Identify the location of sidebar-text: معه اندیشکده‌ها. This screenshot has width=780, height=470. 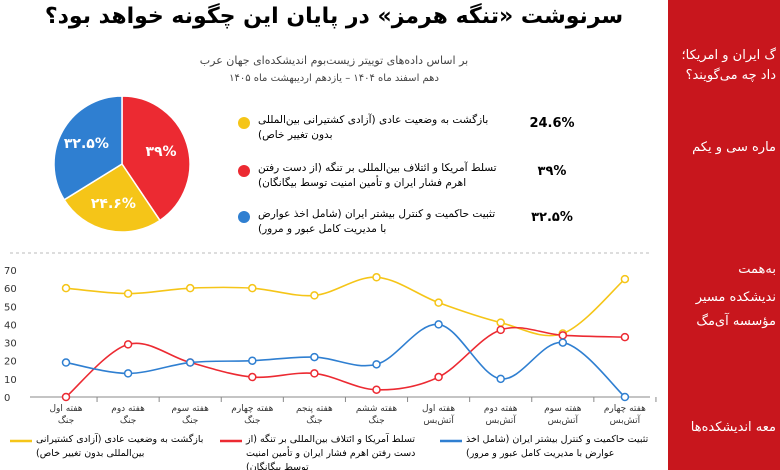
(733, 427).